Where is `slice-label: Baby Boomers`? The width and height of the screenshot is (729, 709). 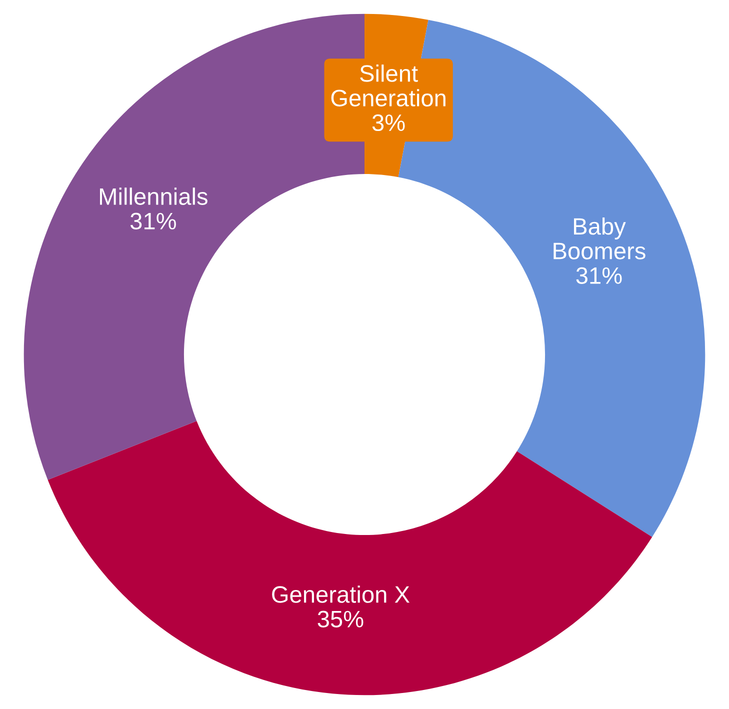
slice-label: Baby Boomers is located at coordinates (600, 238).